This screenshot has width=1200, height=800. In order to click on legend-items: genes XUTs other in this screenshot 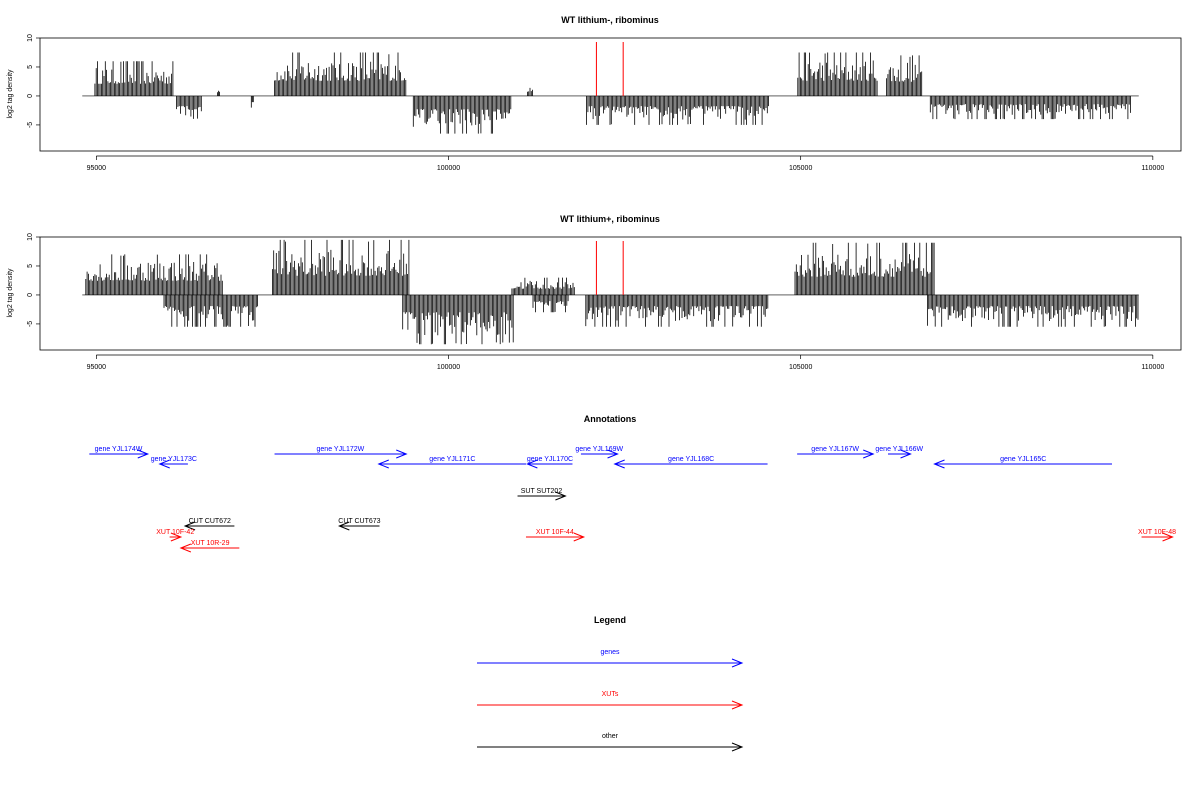, I will do `click(610, 700)`.